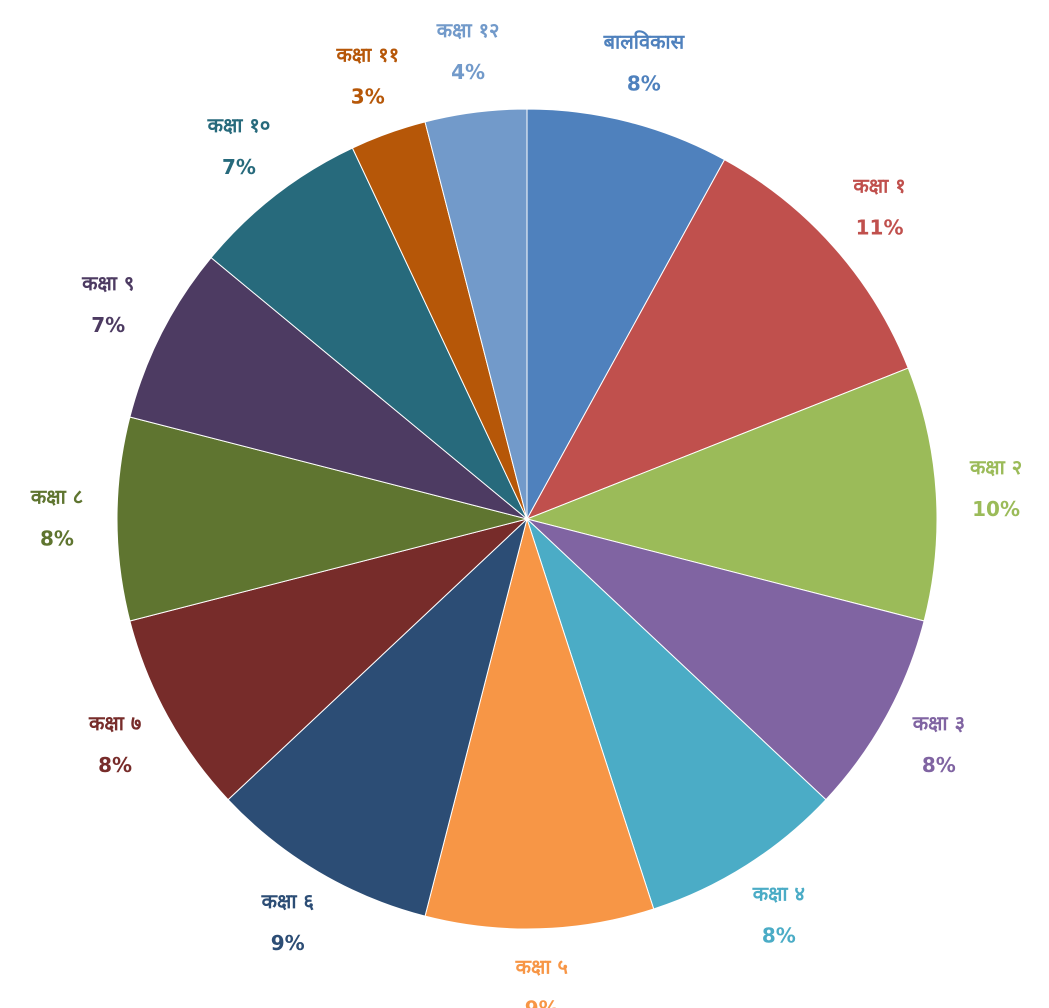  Describe the element at coordinates (644, 41) in the screenshot. I see `slice-category-label: बालविकास` at that location.